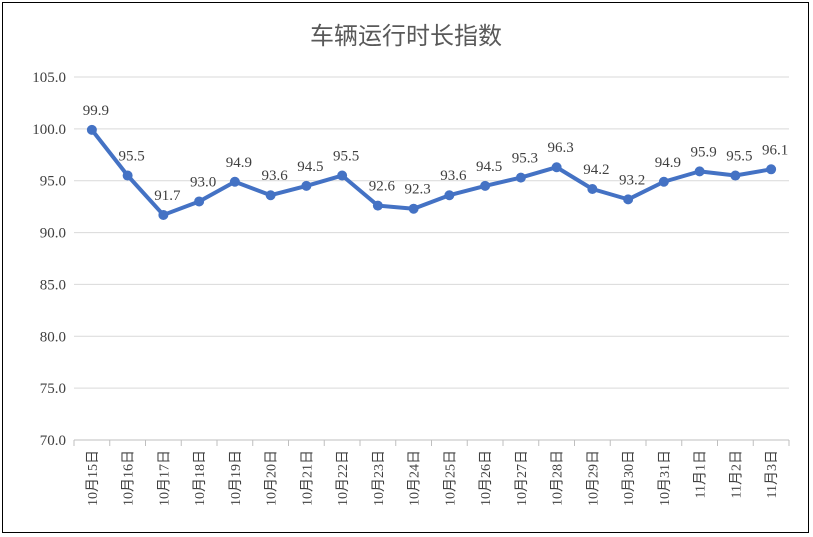  What do you see at coordinates (704, 152) in the screenshot?
I see `data-label: 95.9` at bounding box center [704, 152].